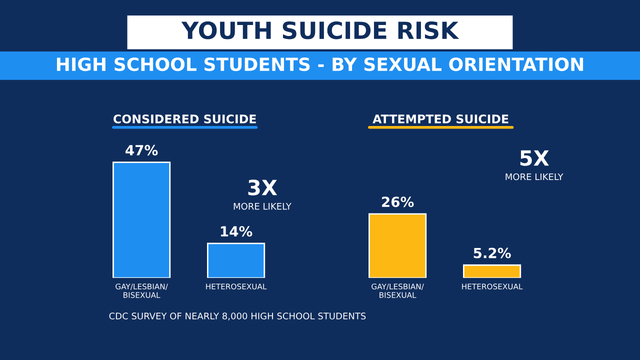 This screenshot has height=360, width=640. What do you see at coordinates (492, 253) in the screenshot?
I see `data-label: 5.2%` at bounding box center [492, 253].